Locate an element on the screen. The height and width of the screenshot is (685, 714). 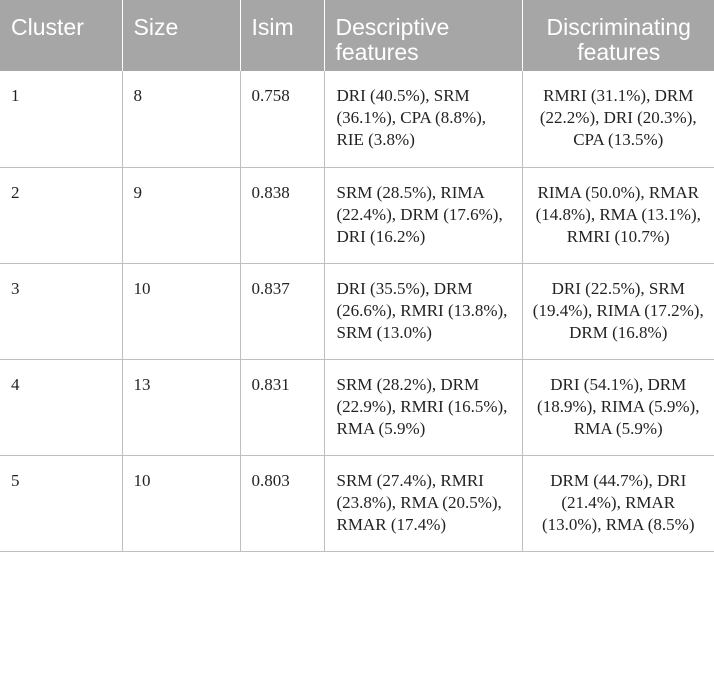
cell-size: 8 is located at coordinates (181, 119).